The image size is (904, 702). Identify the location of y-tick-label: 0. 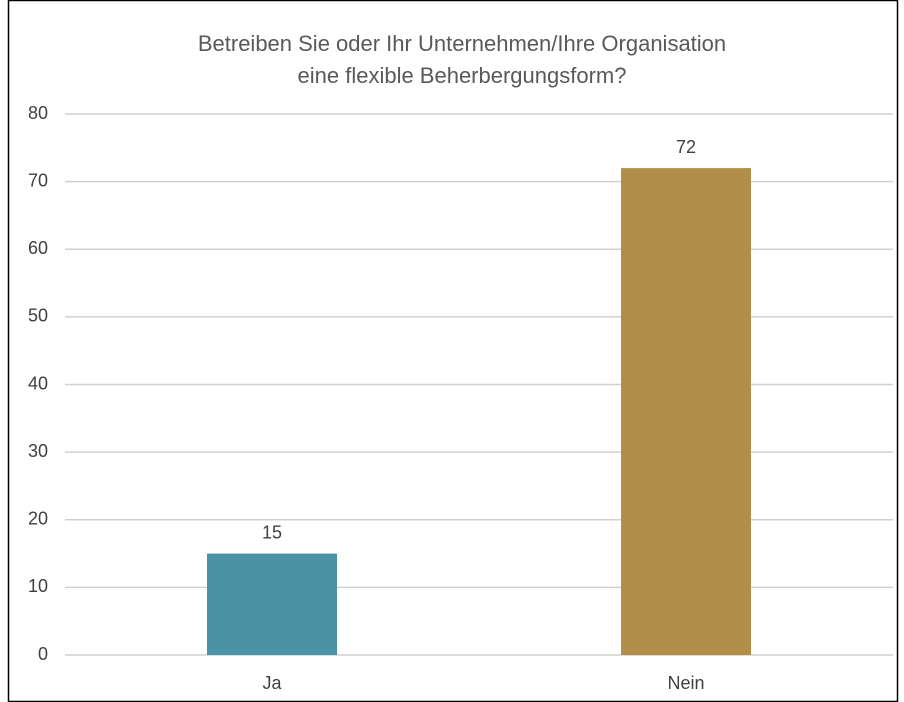
(43, 654).